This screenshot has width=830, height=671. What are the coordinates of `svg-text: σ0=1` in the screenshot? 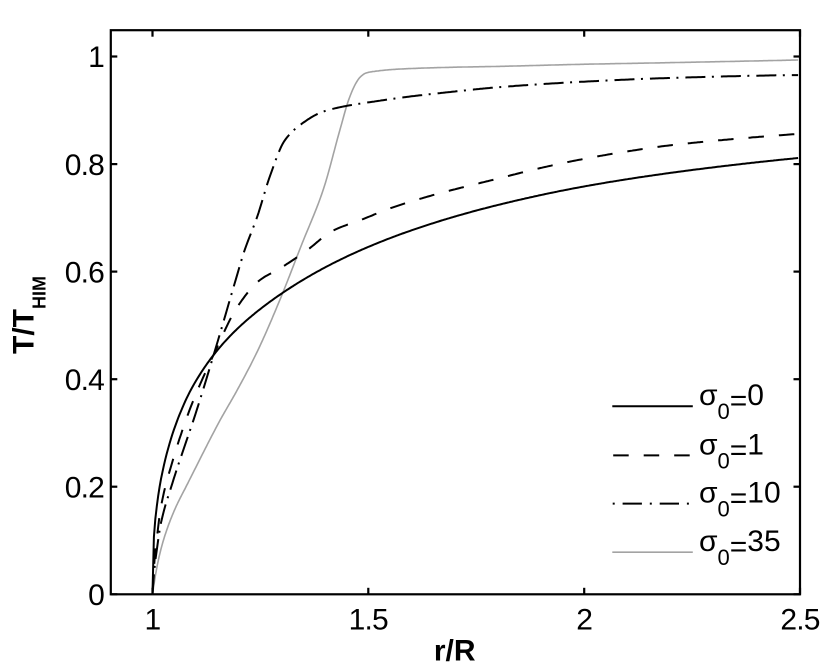 It's located at (731, 450).